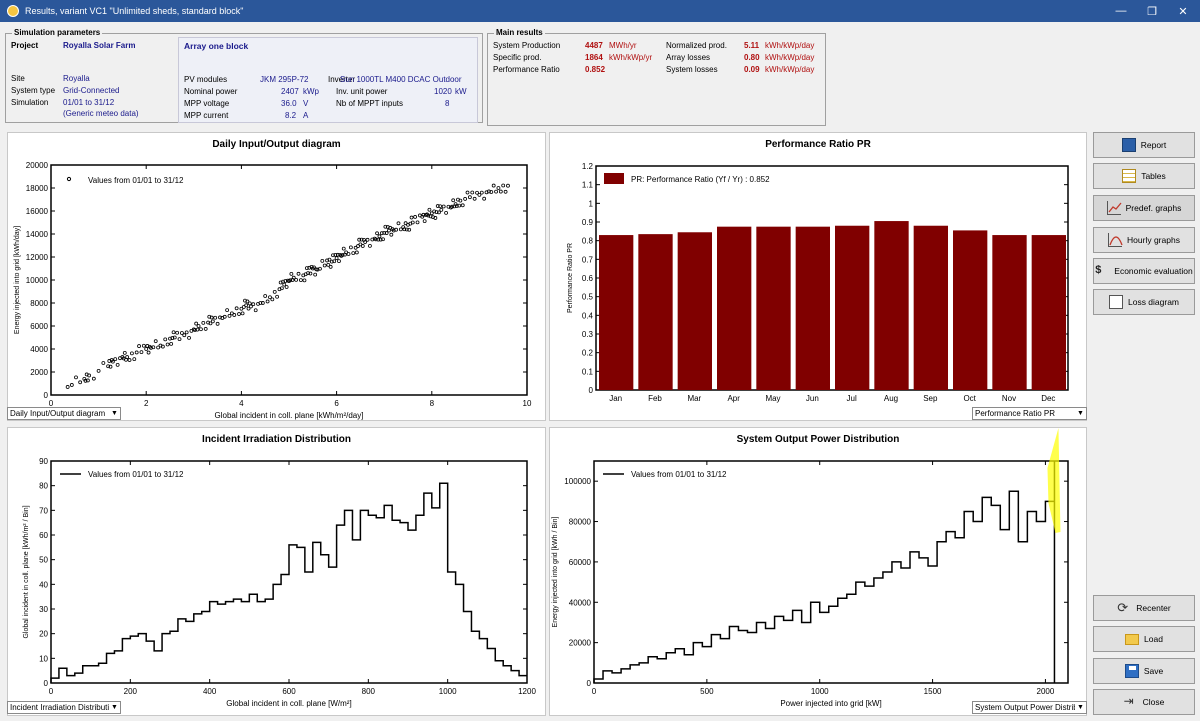 The image size is (1200, 721). What do you see at coordinates (1144, 176) in the screenshot?
I see `tables-button: Tables` at bounding box center [1144, 176].